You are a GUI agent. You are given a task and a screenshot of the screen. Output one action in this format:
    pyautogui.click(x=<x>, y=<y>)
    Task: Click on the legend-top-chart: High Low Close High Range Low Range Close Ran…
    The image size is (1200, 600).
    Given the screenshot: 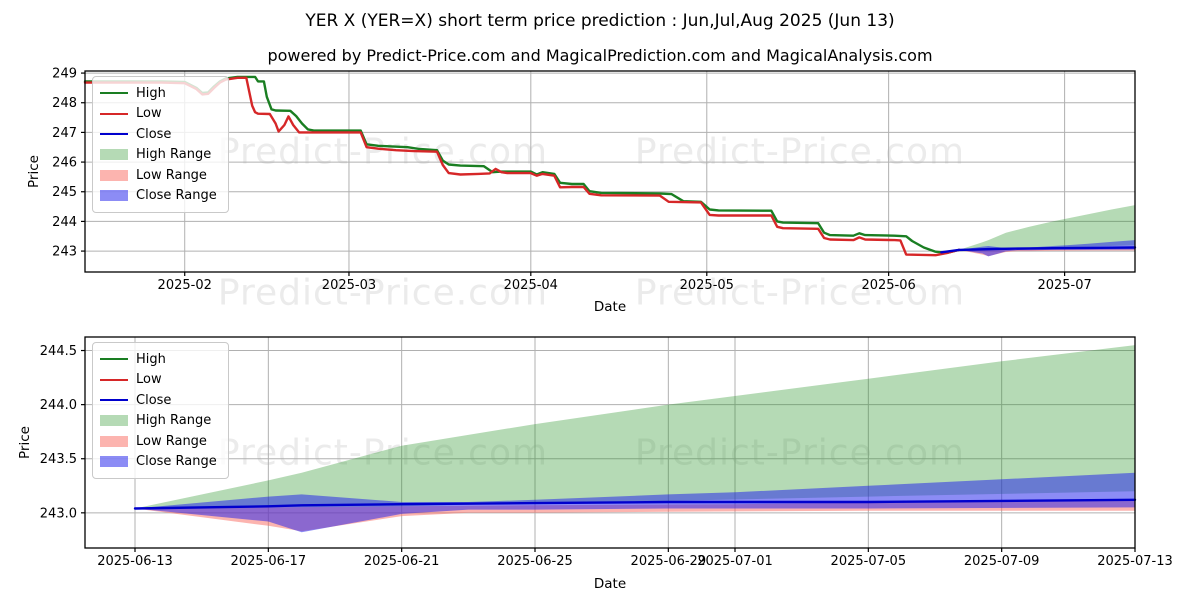 What is the action you would take?
    pyautogui.click(x=160, y=144)
    